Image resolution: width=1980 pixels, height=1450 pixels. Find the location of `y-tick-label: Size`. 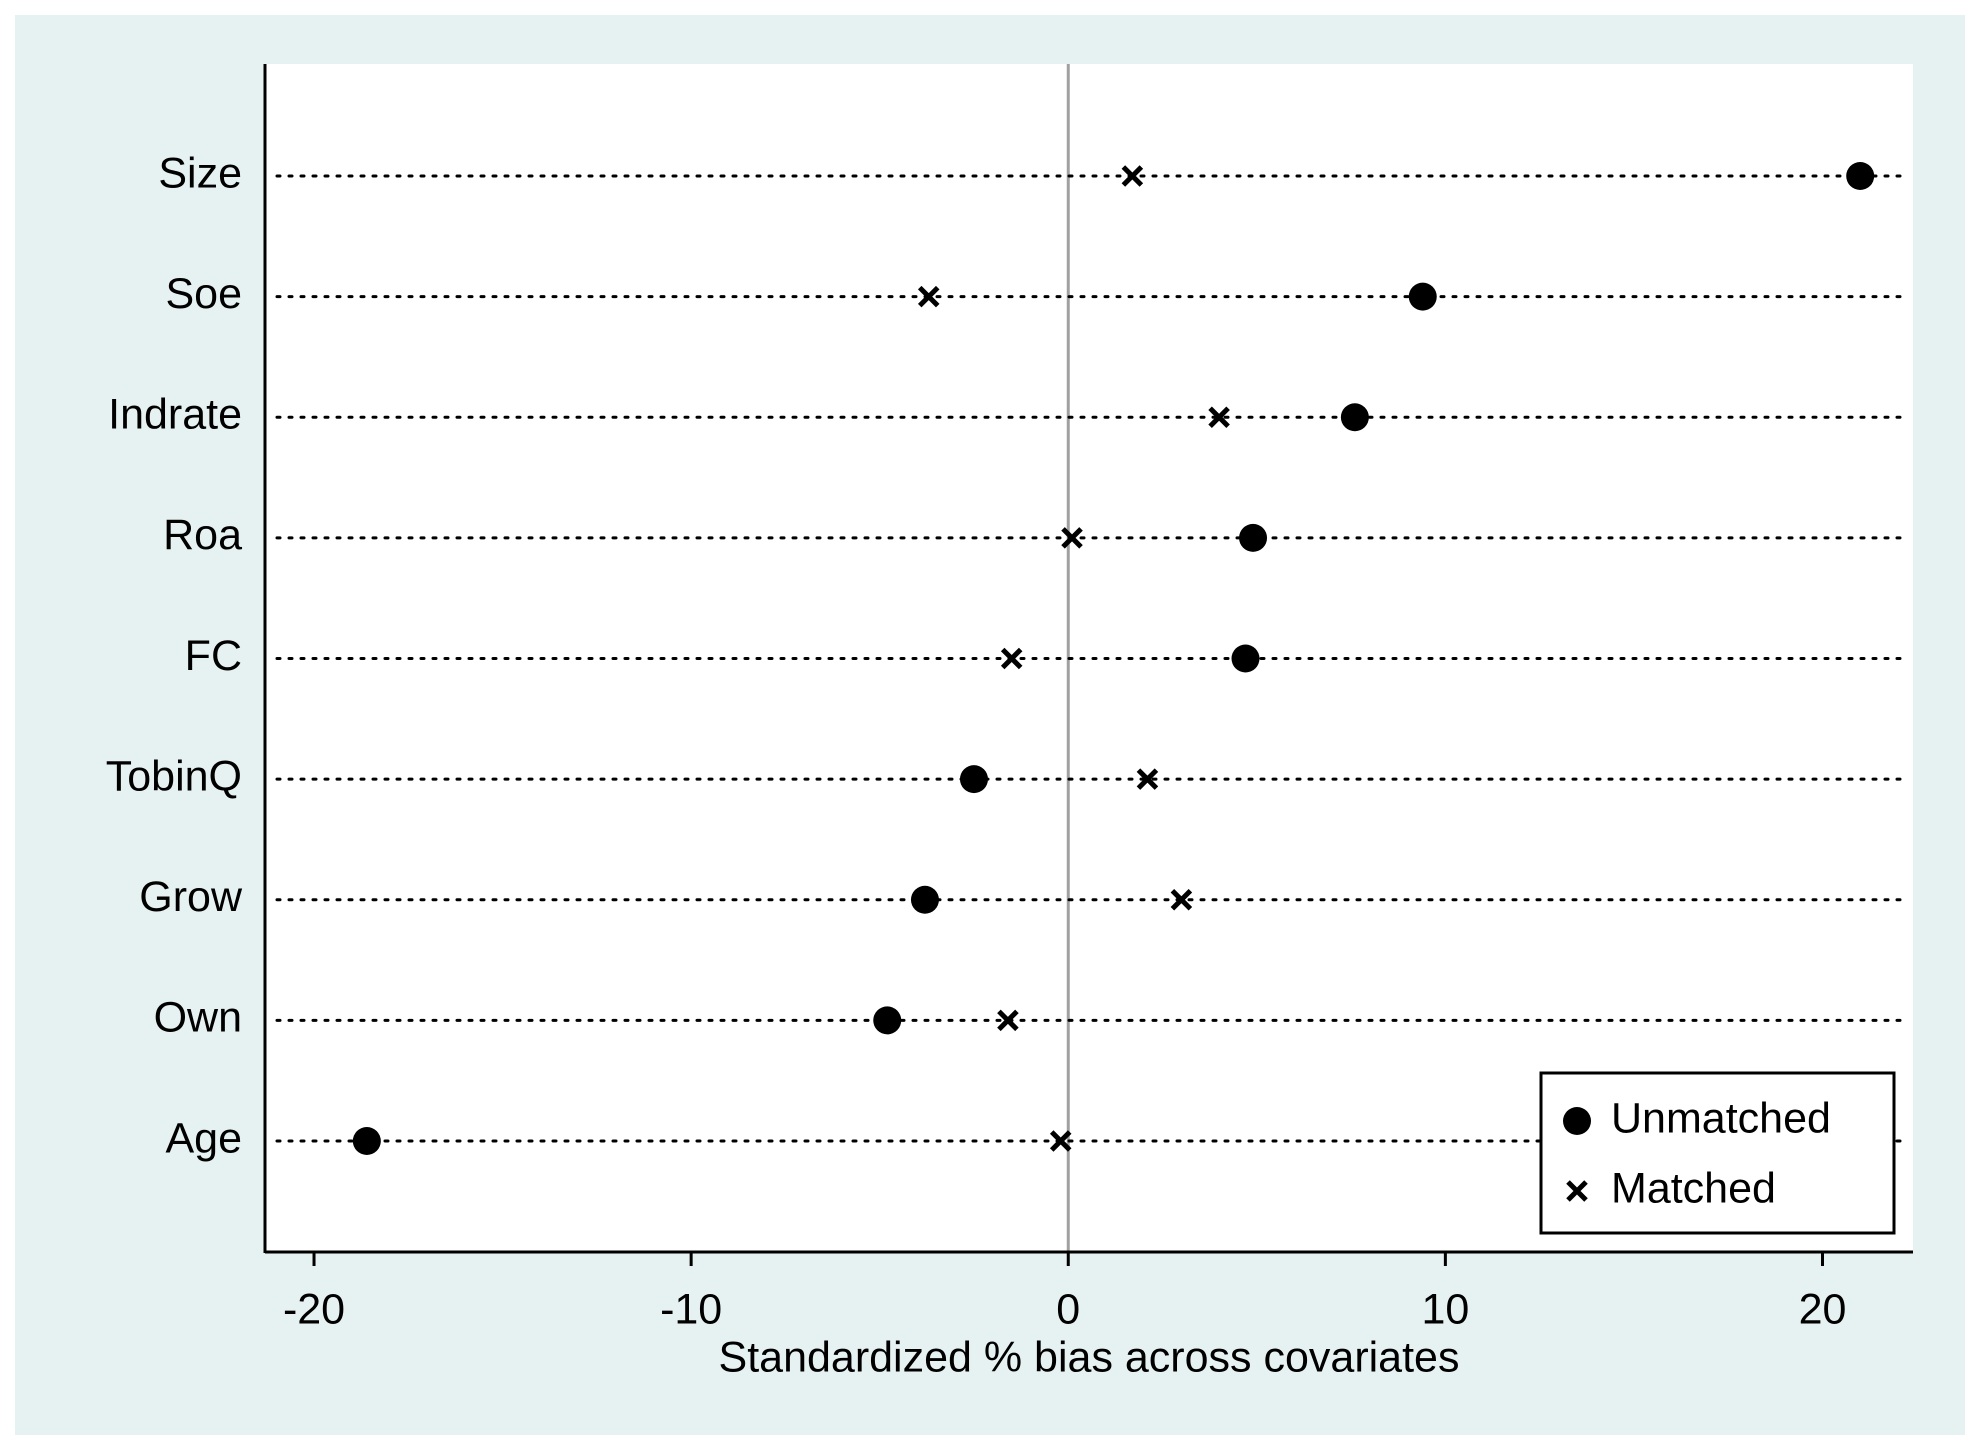

y-tick-label: Size is located at coordinates (200, 173).